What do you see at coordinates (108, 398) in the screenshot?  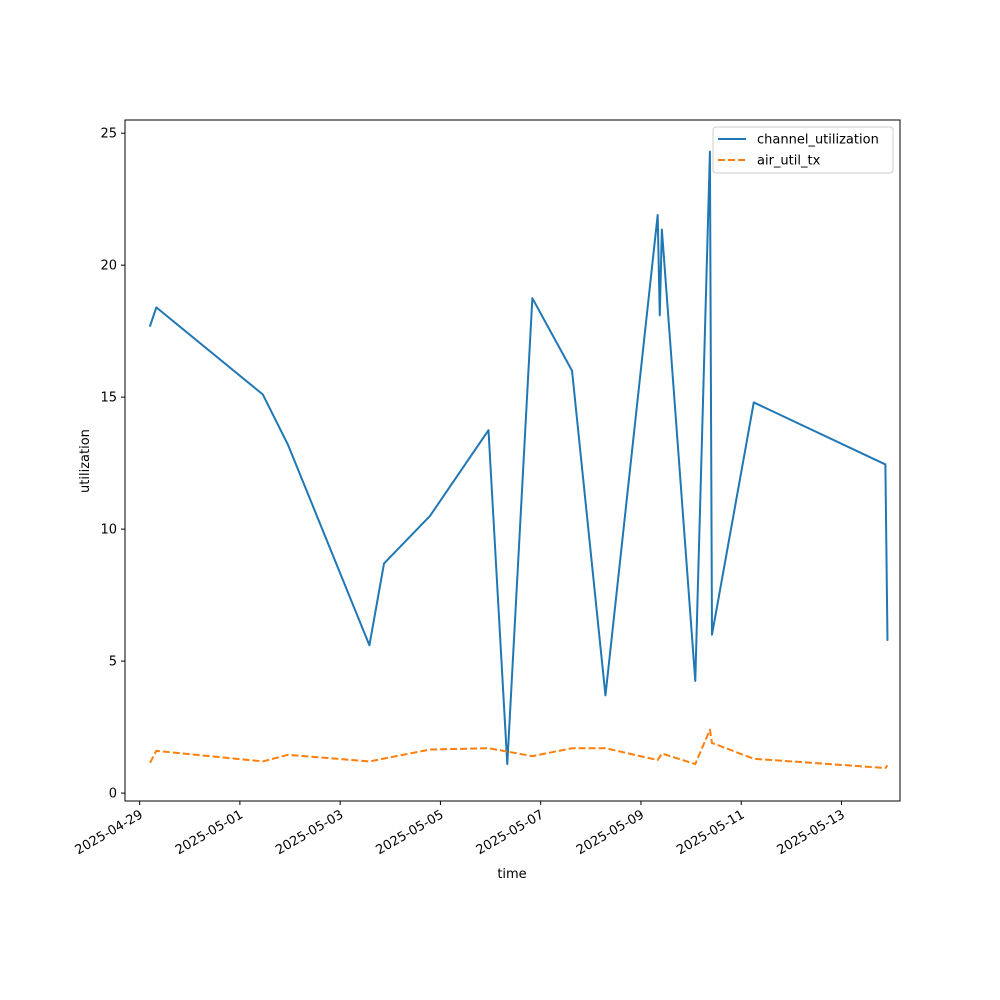 I see `y-tick-label: 15` at bounding box center [108, 398].